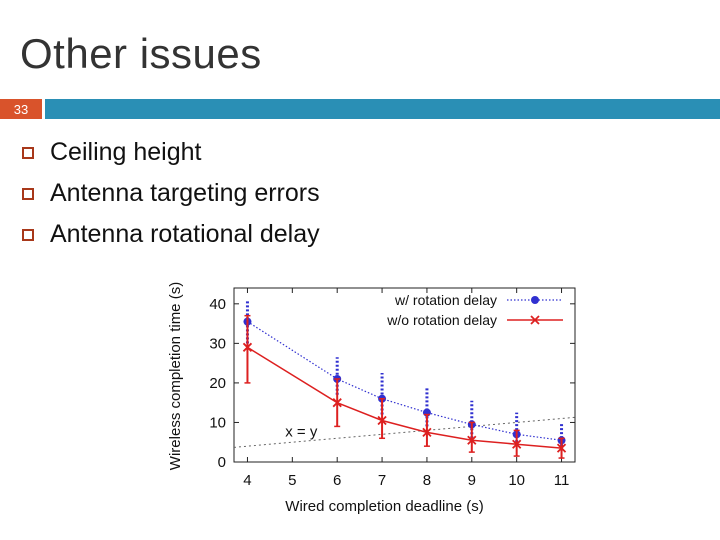 This screenshot has width=720, height=540. What do you see at coordinates (382, 109) in the screenshot?
I see `header-accent-bar` at bounding box center [382, 109].